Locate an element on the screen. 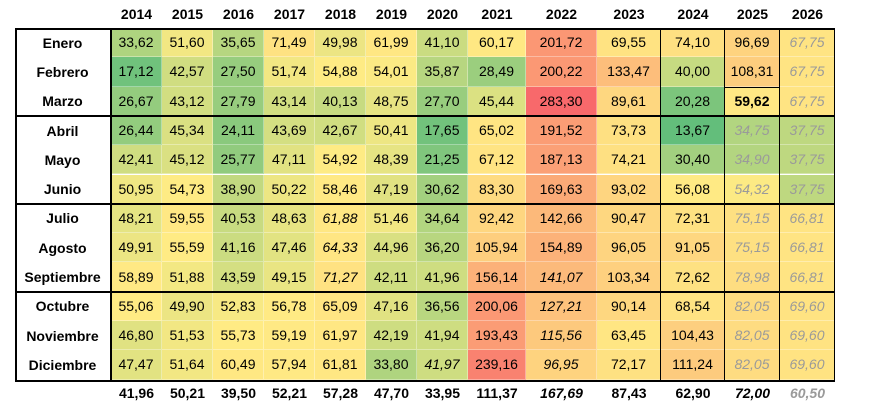 This screenshot has width=874, height=411. value-cell: 96,69 is located at coordinates (752, 43).